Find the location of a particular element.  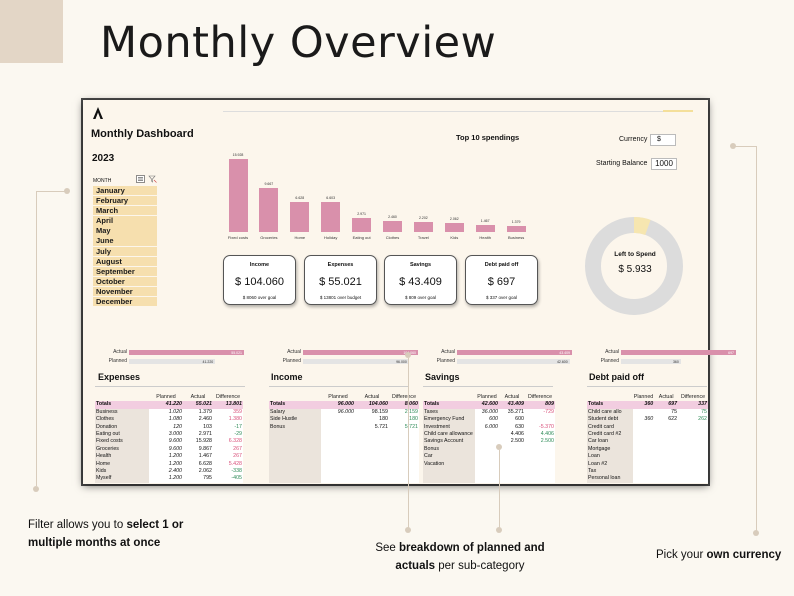

month-option-february: February is located at coordinates (125, 201).